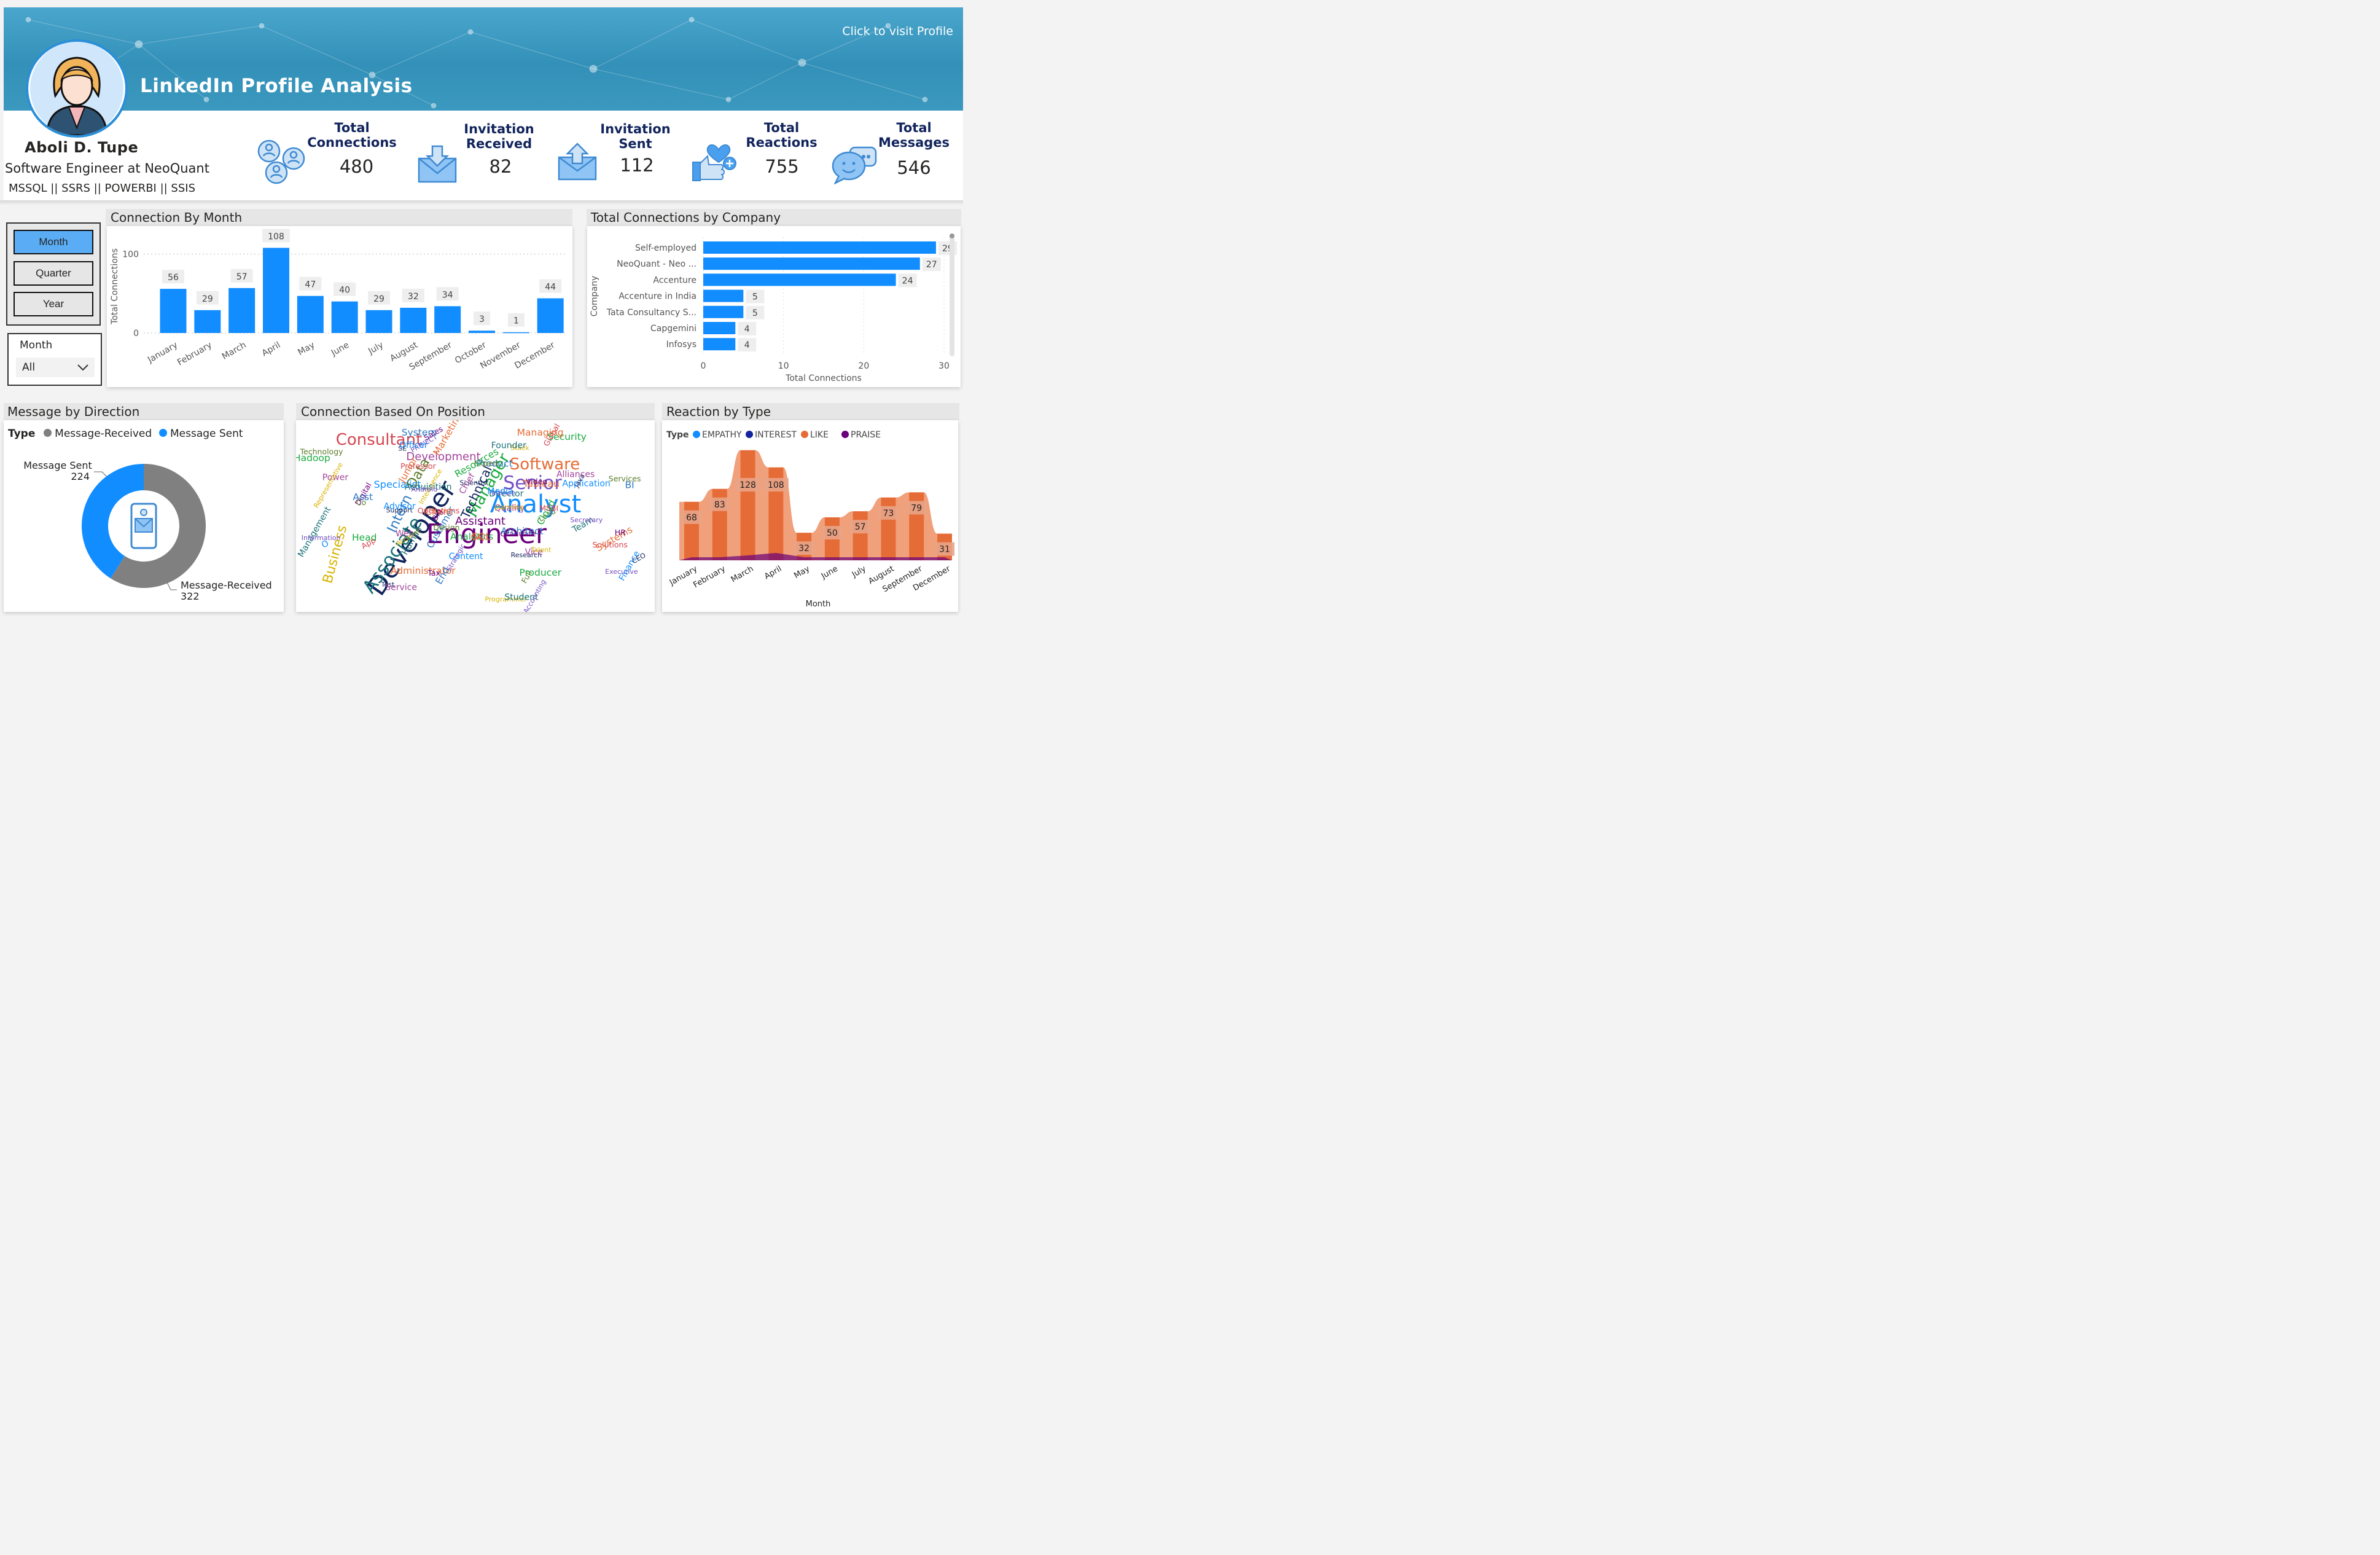  What do you see at coordinates (480, 521) in the screenshot?
I see `word-cloud-word: Assistant` at bounding box center [480, 521].